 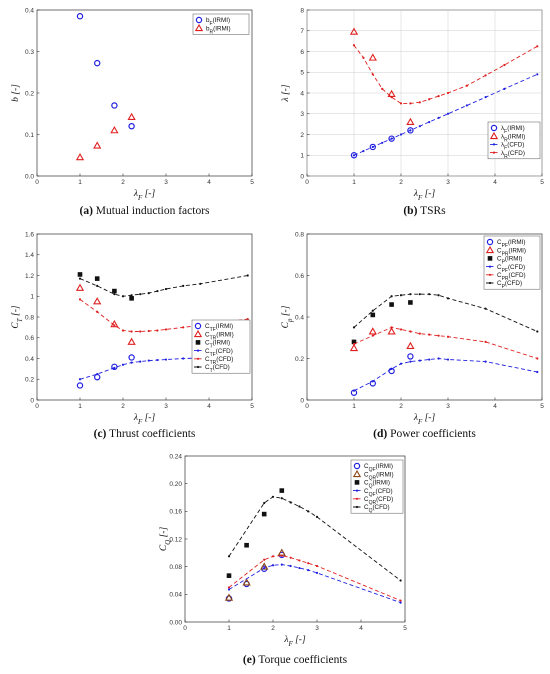 I want to click on legend-label: CQ(IRMI), so click(x=377, y=485).